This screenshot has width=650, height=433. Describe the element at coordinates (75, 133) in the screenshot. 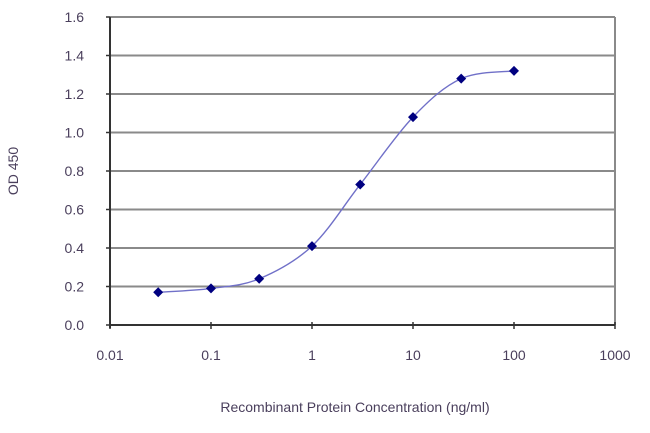

I see `y-tick-label: 1.0` at that location.